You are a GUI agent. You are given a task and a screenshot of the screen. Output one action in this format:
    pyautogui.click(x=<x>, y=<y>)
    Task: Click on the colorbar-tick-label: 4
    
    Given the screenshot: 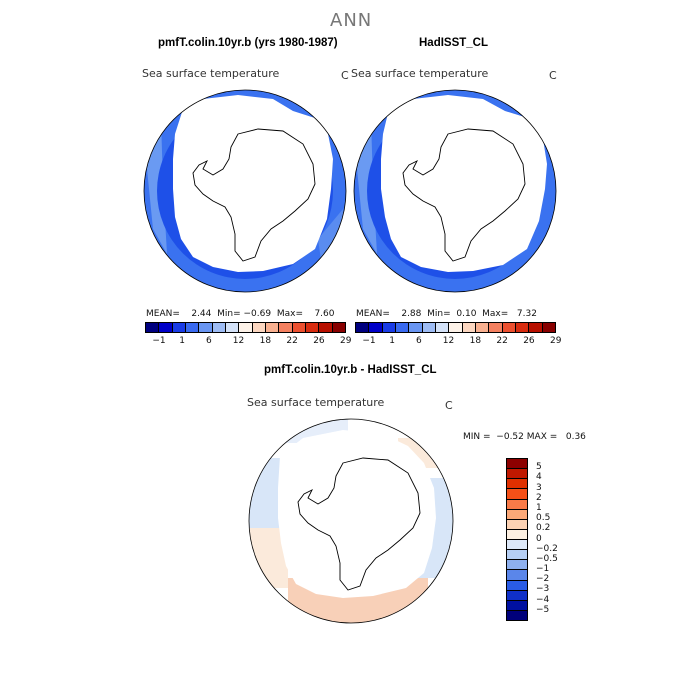 What is the action you would take?
    pyautogui.click(x=539, y=477)
    